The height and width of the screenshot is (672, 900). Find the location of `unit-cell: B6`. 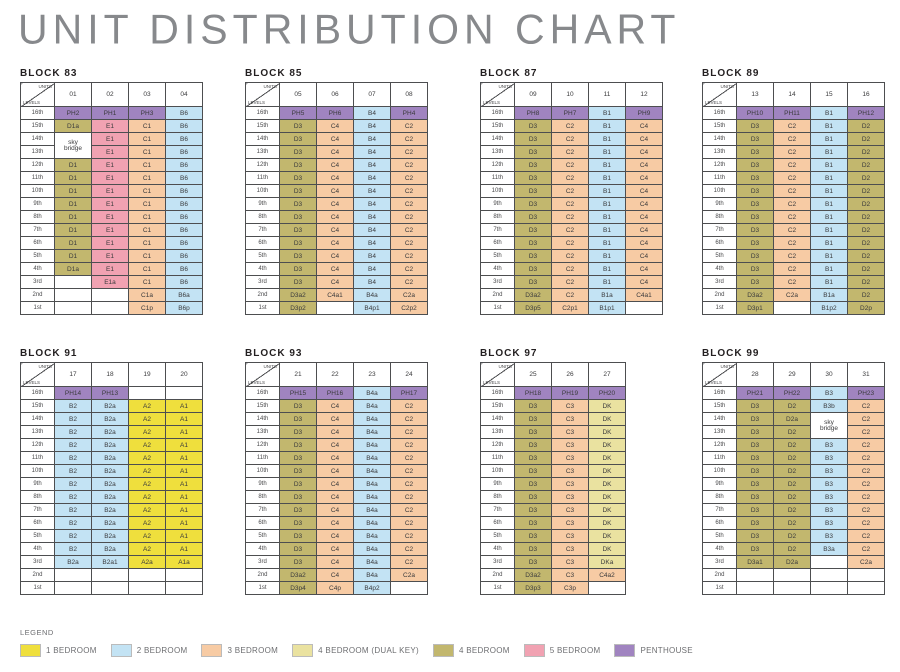

unit-cell: B6 is located at coordinates (184, 139).